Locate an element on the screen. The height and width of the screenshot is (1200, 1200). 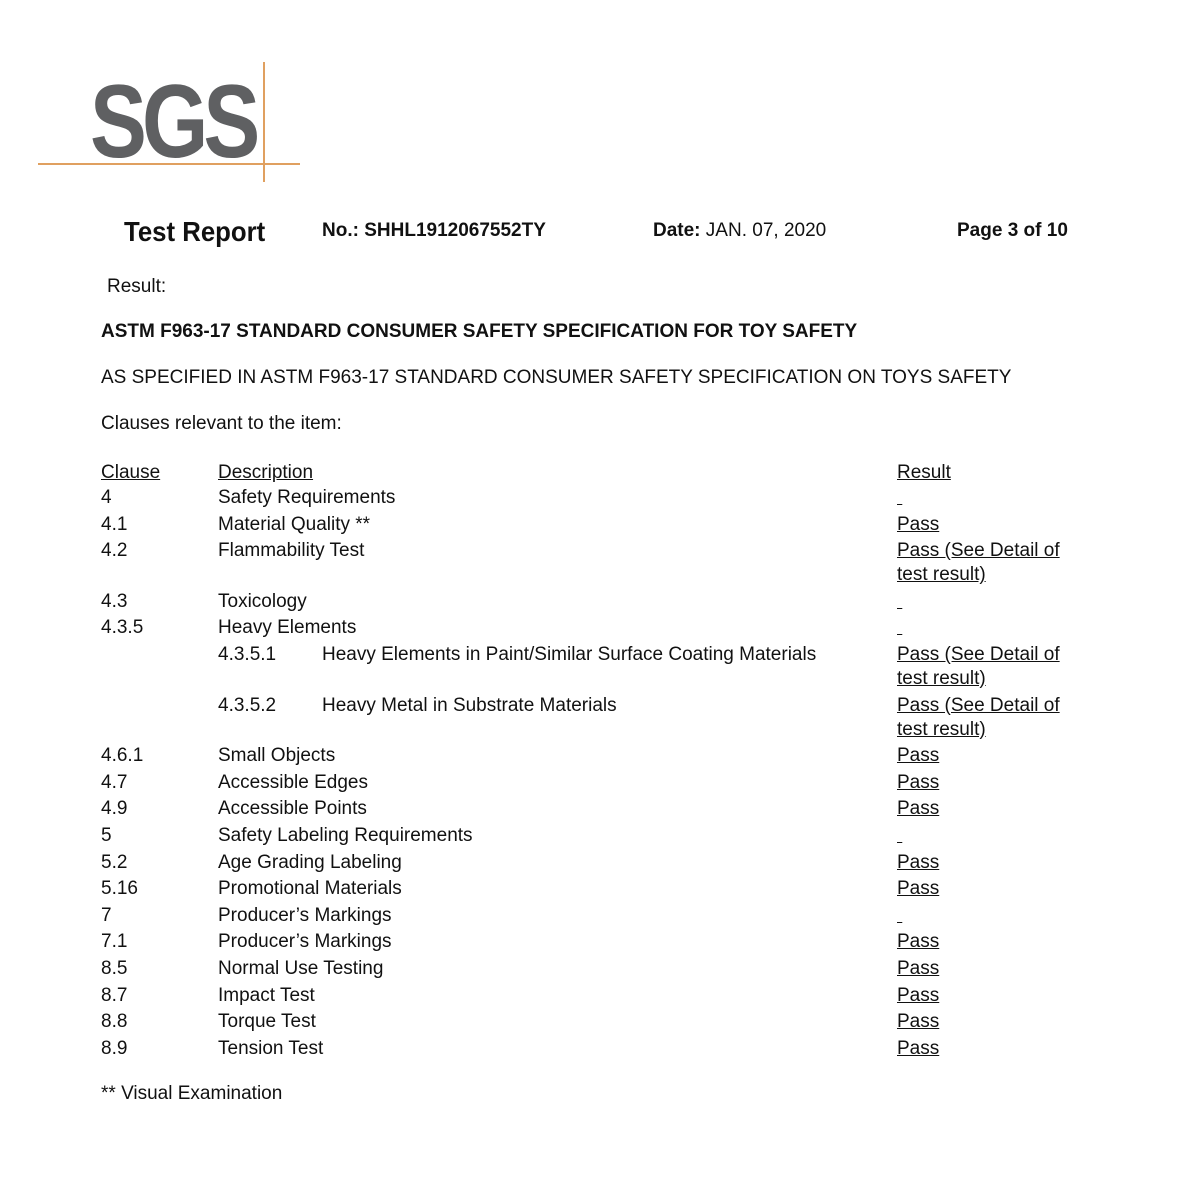
table-header: Clause Description Result is located at coordinates (601, 473).